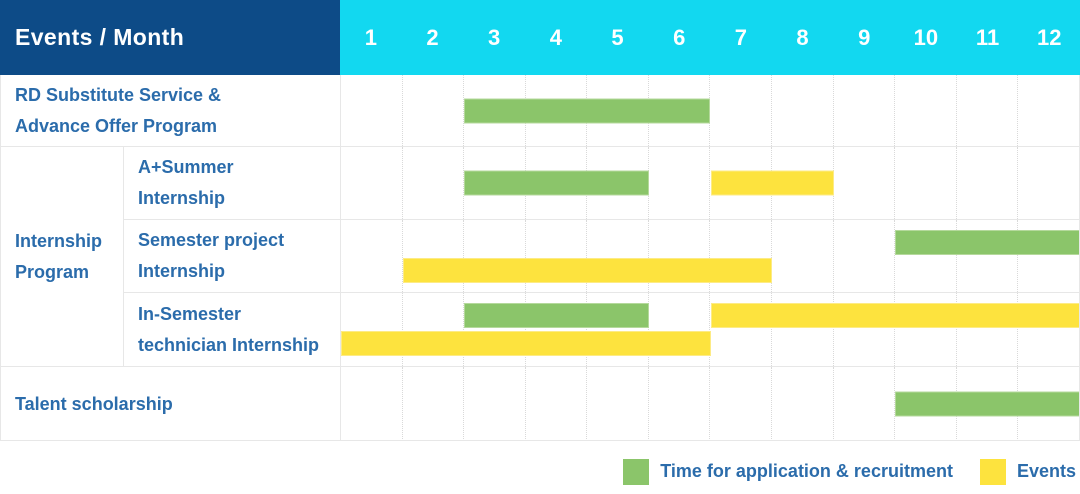  What do you see at coordinates (555, 37) in the screenshot?
I see `month-header-cell: 4` at bounding box center [555, 37].